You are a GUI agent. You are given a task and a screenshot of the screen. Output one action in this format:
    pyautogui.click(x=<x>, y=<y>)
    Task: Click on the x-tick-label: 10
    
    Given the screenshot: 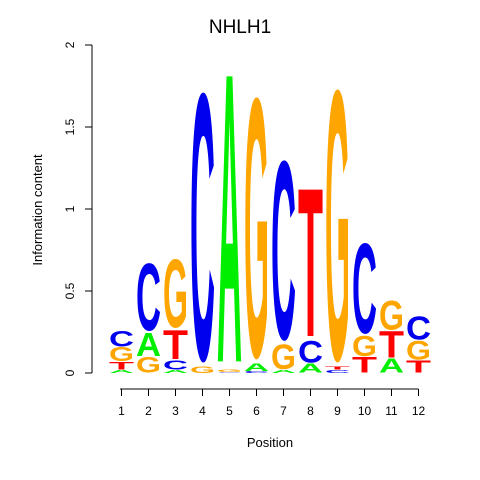 What is the action you would take?
    pyautogui.click(x=365, y=411)
    